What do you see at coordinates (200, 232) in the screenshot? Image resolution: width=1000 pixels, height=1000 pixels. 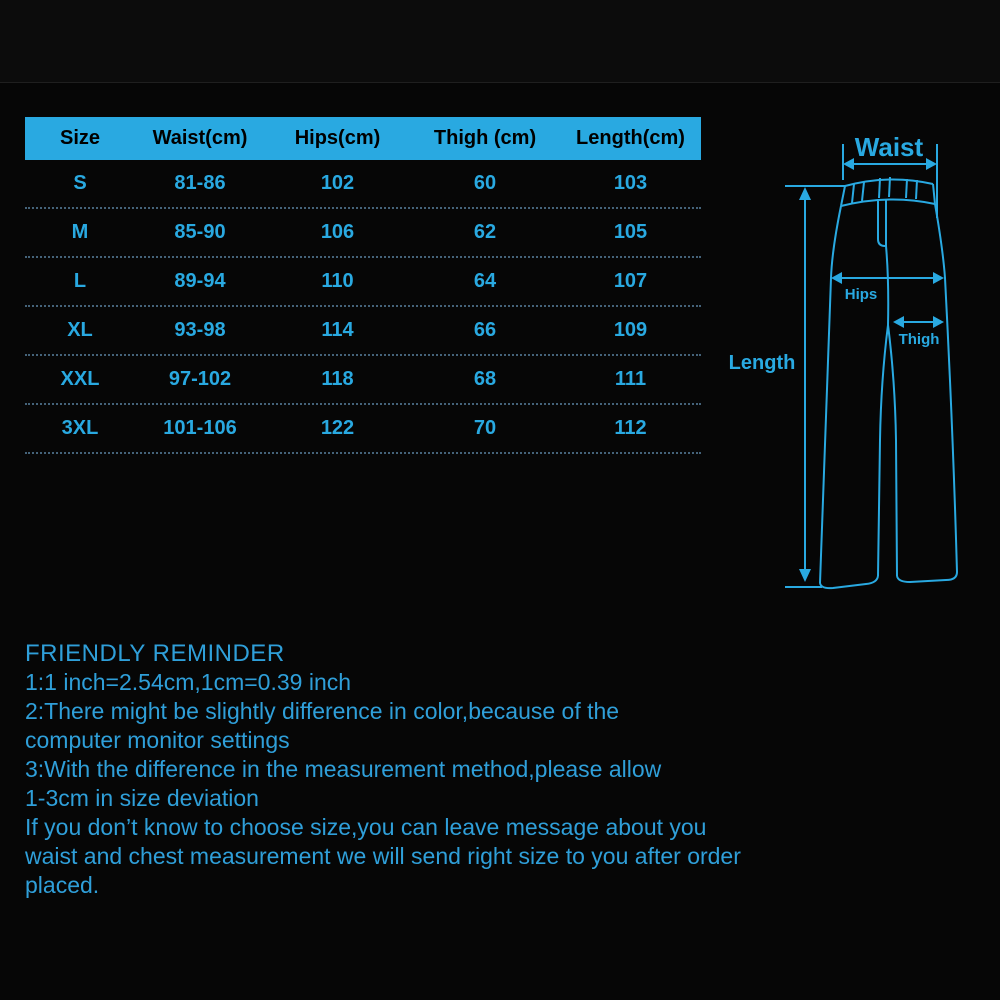 I see `waist-cell: 85-90` at bounding box center [200, 232].